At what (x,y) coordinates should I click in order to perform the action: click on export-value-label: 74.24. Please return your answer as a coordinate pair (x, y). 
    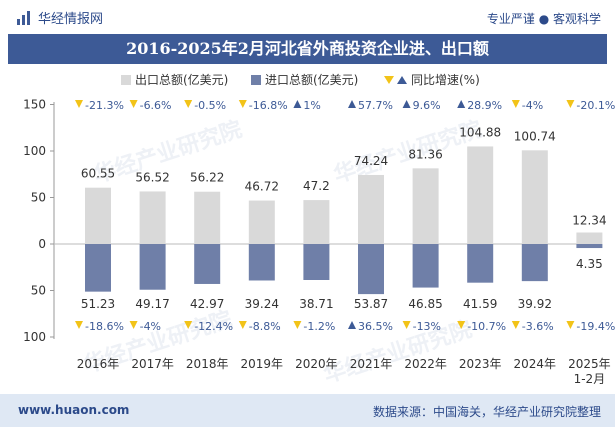
    Looking at the image, I should click on (371, 161).